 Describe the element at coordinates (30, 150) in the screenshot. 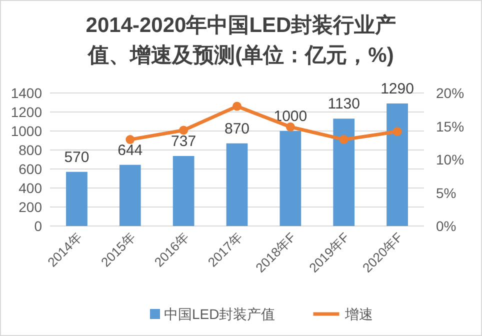

I see `y-tick-label: 800` at that location.